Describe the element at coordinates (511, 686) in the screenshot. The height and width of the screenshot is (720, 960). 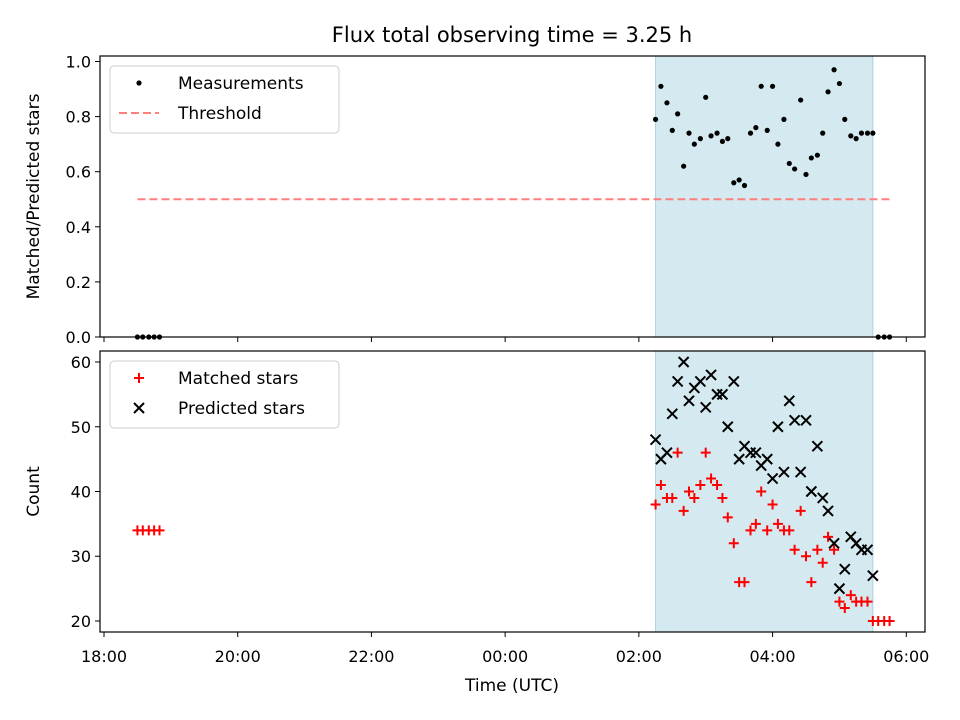
I see `x-axis-label: Time (UTC)` at that location.